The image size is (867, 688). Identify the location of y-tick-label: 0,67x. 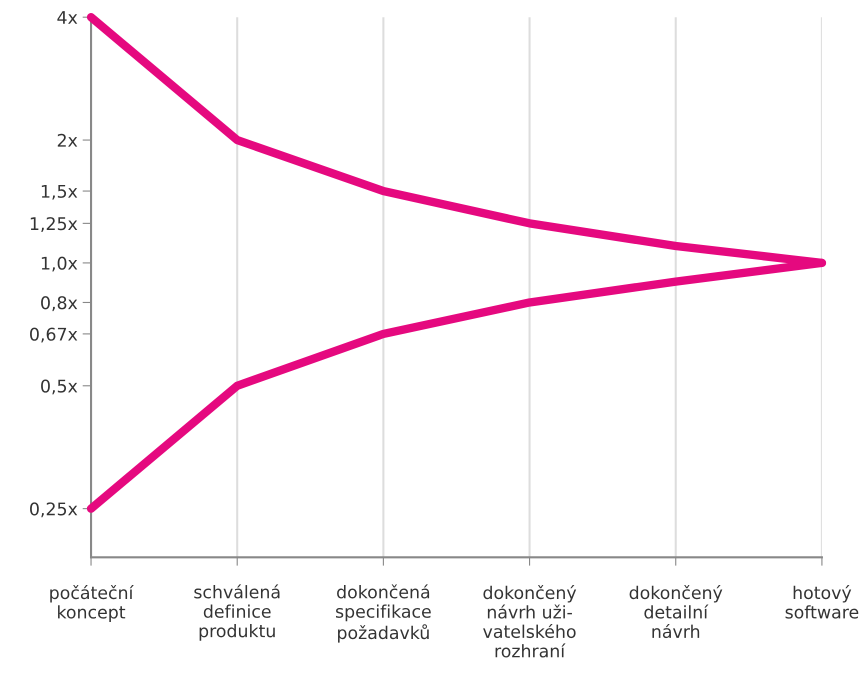
(54, 335).